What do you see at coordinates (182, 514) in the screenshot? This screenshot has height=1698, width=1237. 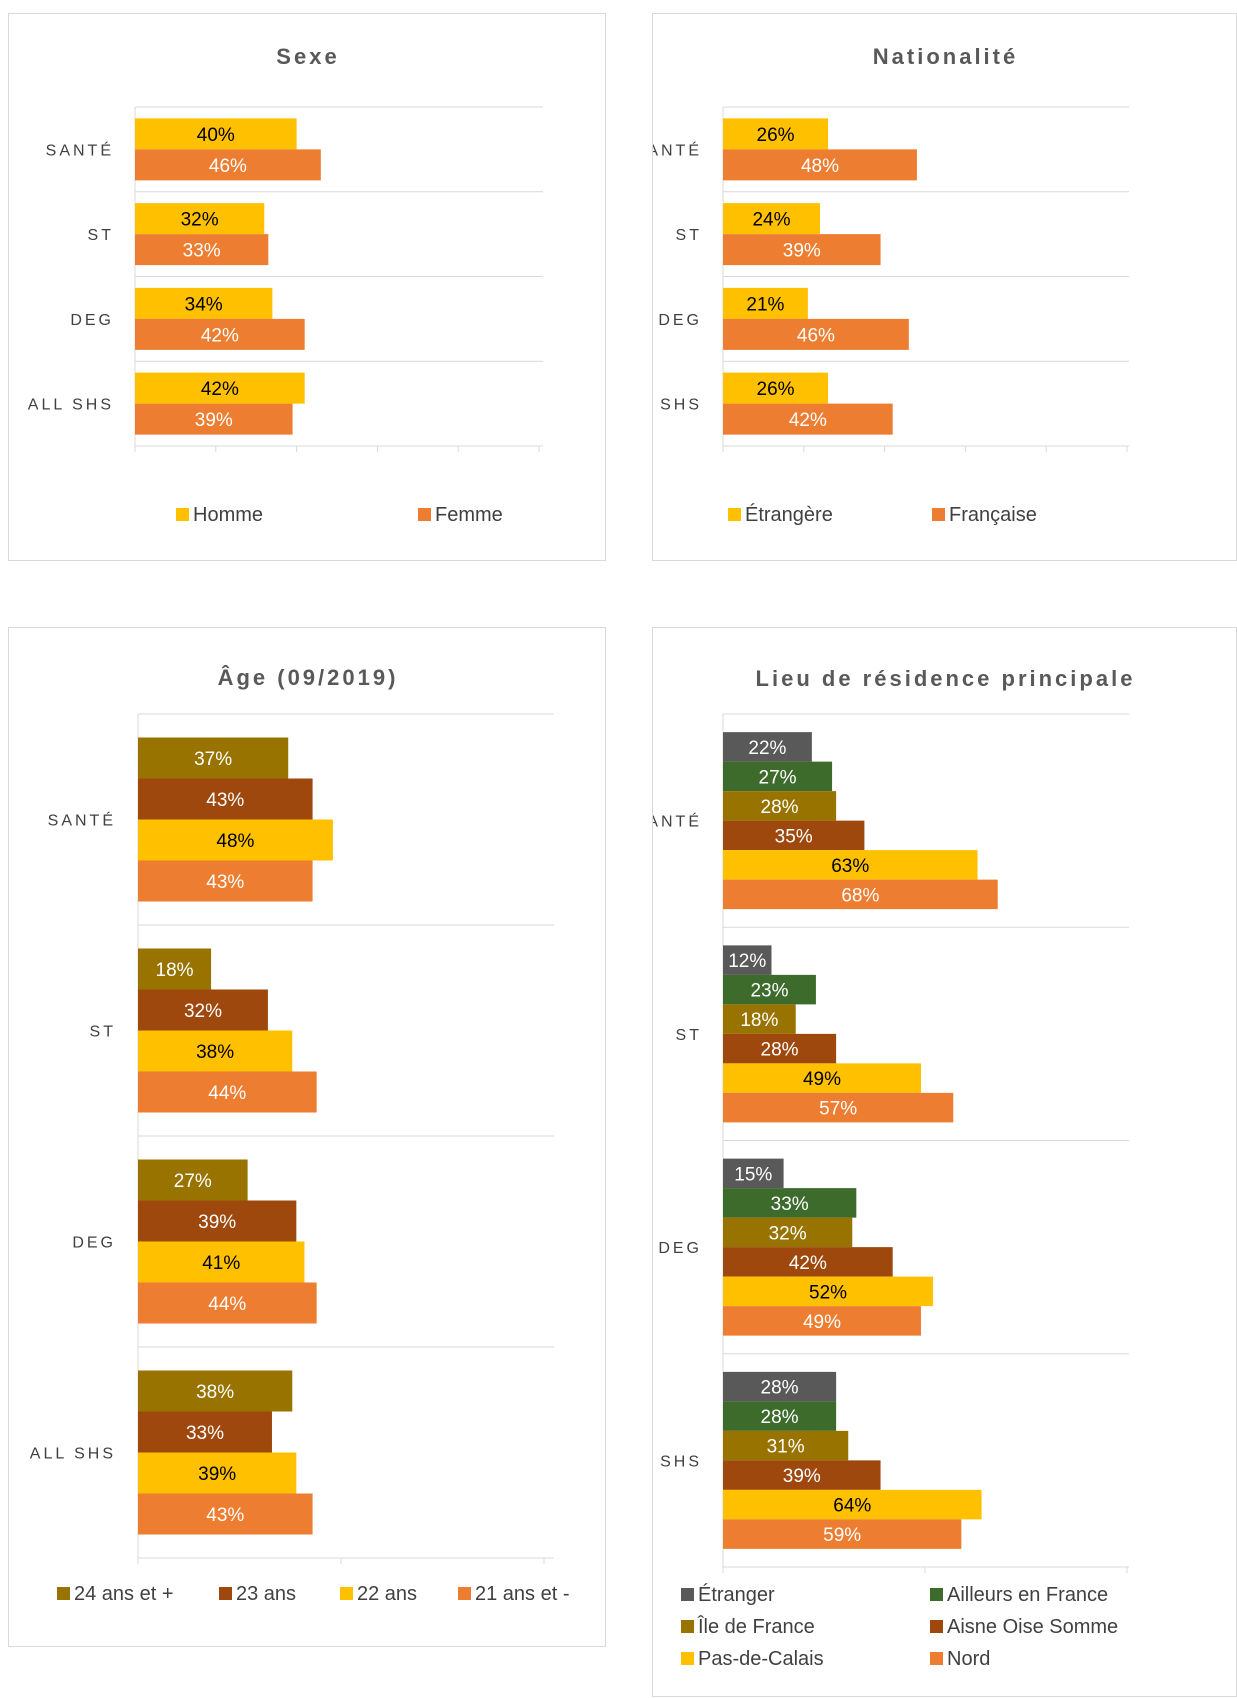 I see `legend-swatch-homme` at bounding box center [182, 514].